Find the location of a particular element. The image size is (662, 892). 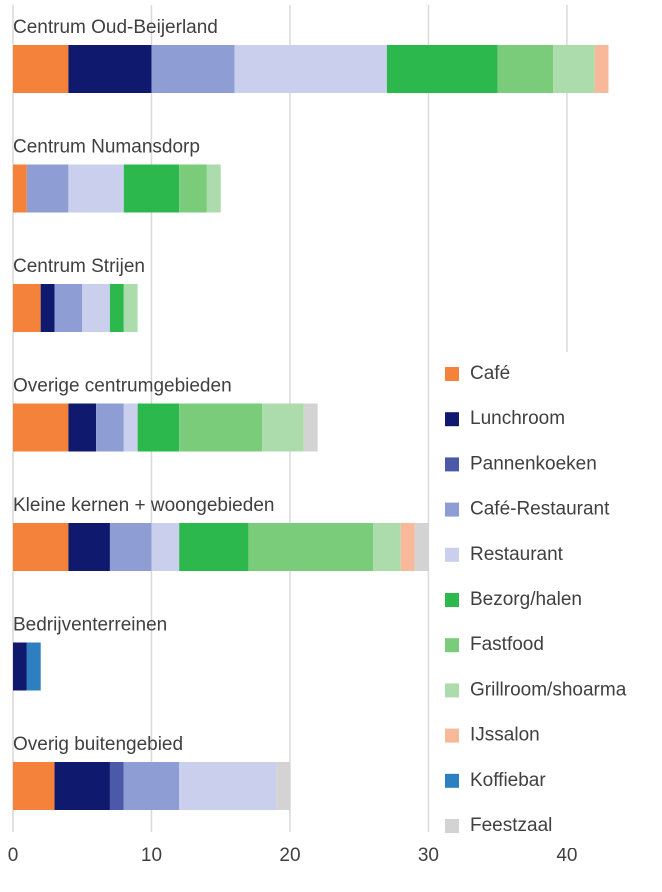

x-tick-label: 10 is located at coordinates (151, 855).